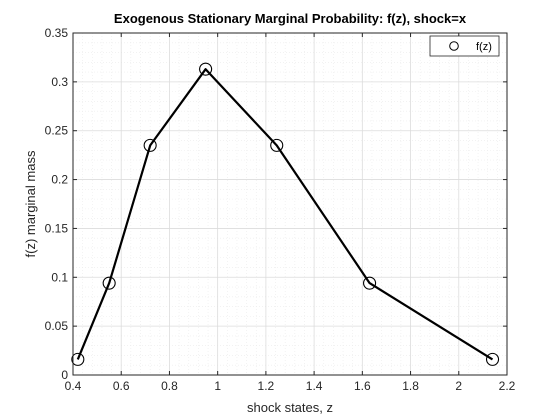  What do you see at coordinates (362, 386) in the screenshot?
I see `x-tick-label: 1.6` at bounding box center [362, 386].